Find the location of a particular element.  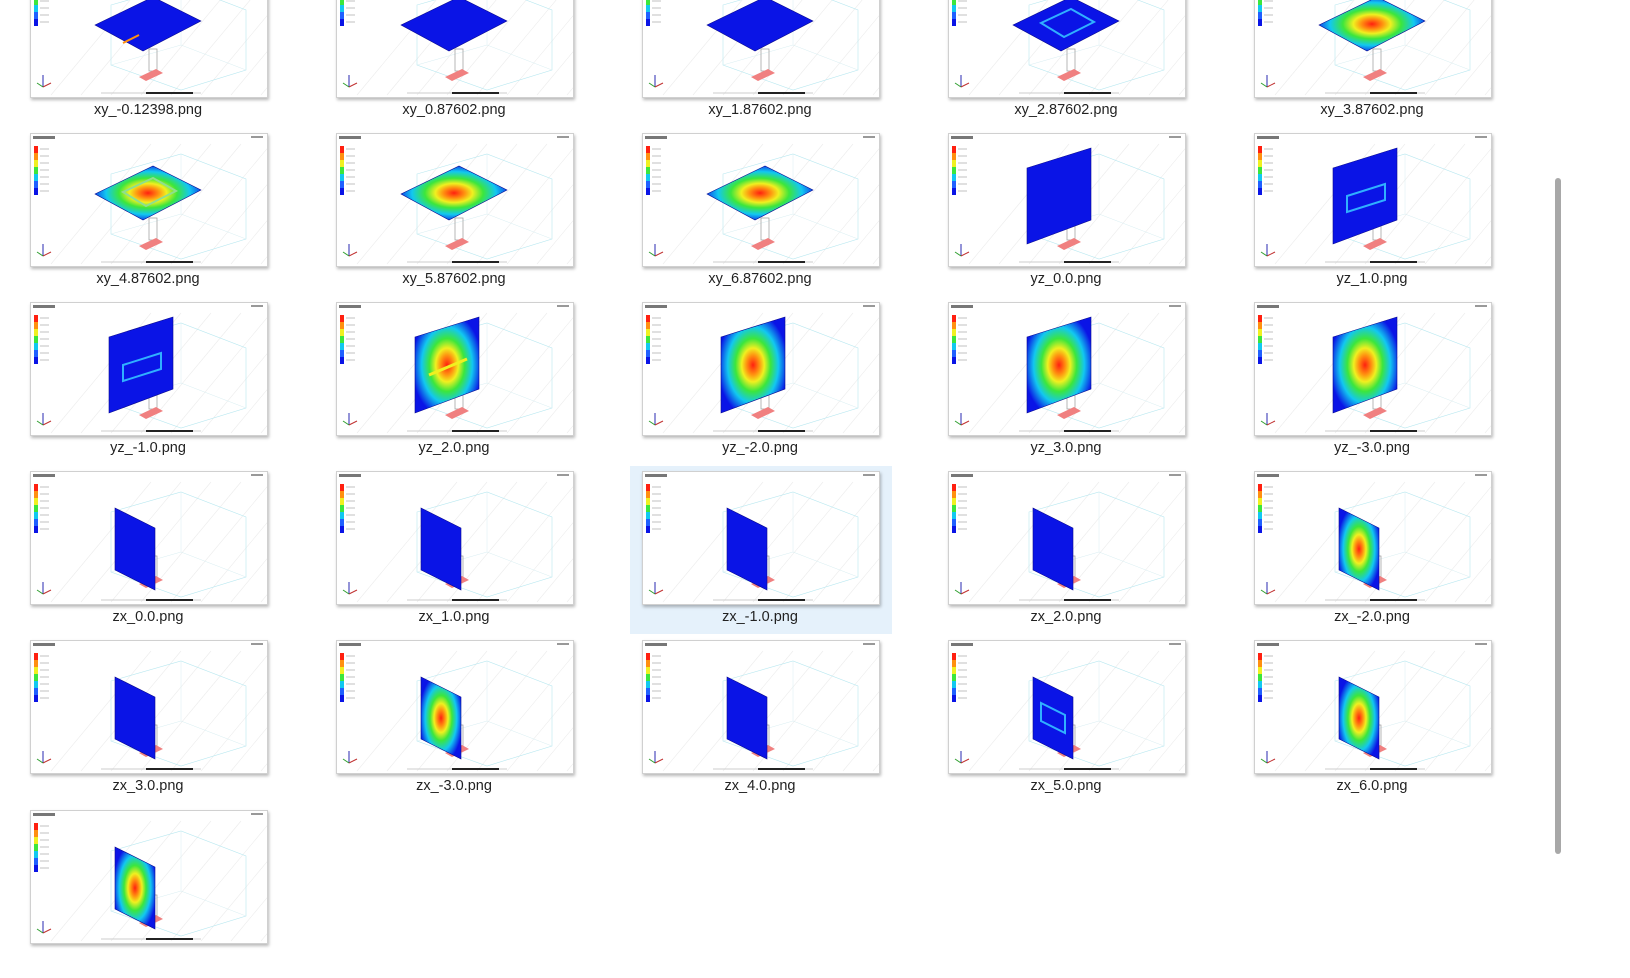

file-tile: zx_5.0.png is located at coordinates (1066, 724).